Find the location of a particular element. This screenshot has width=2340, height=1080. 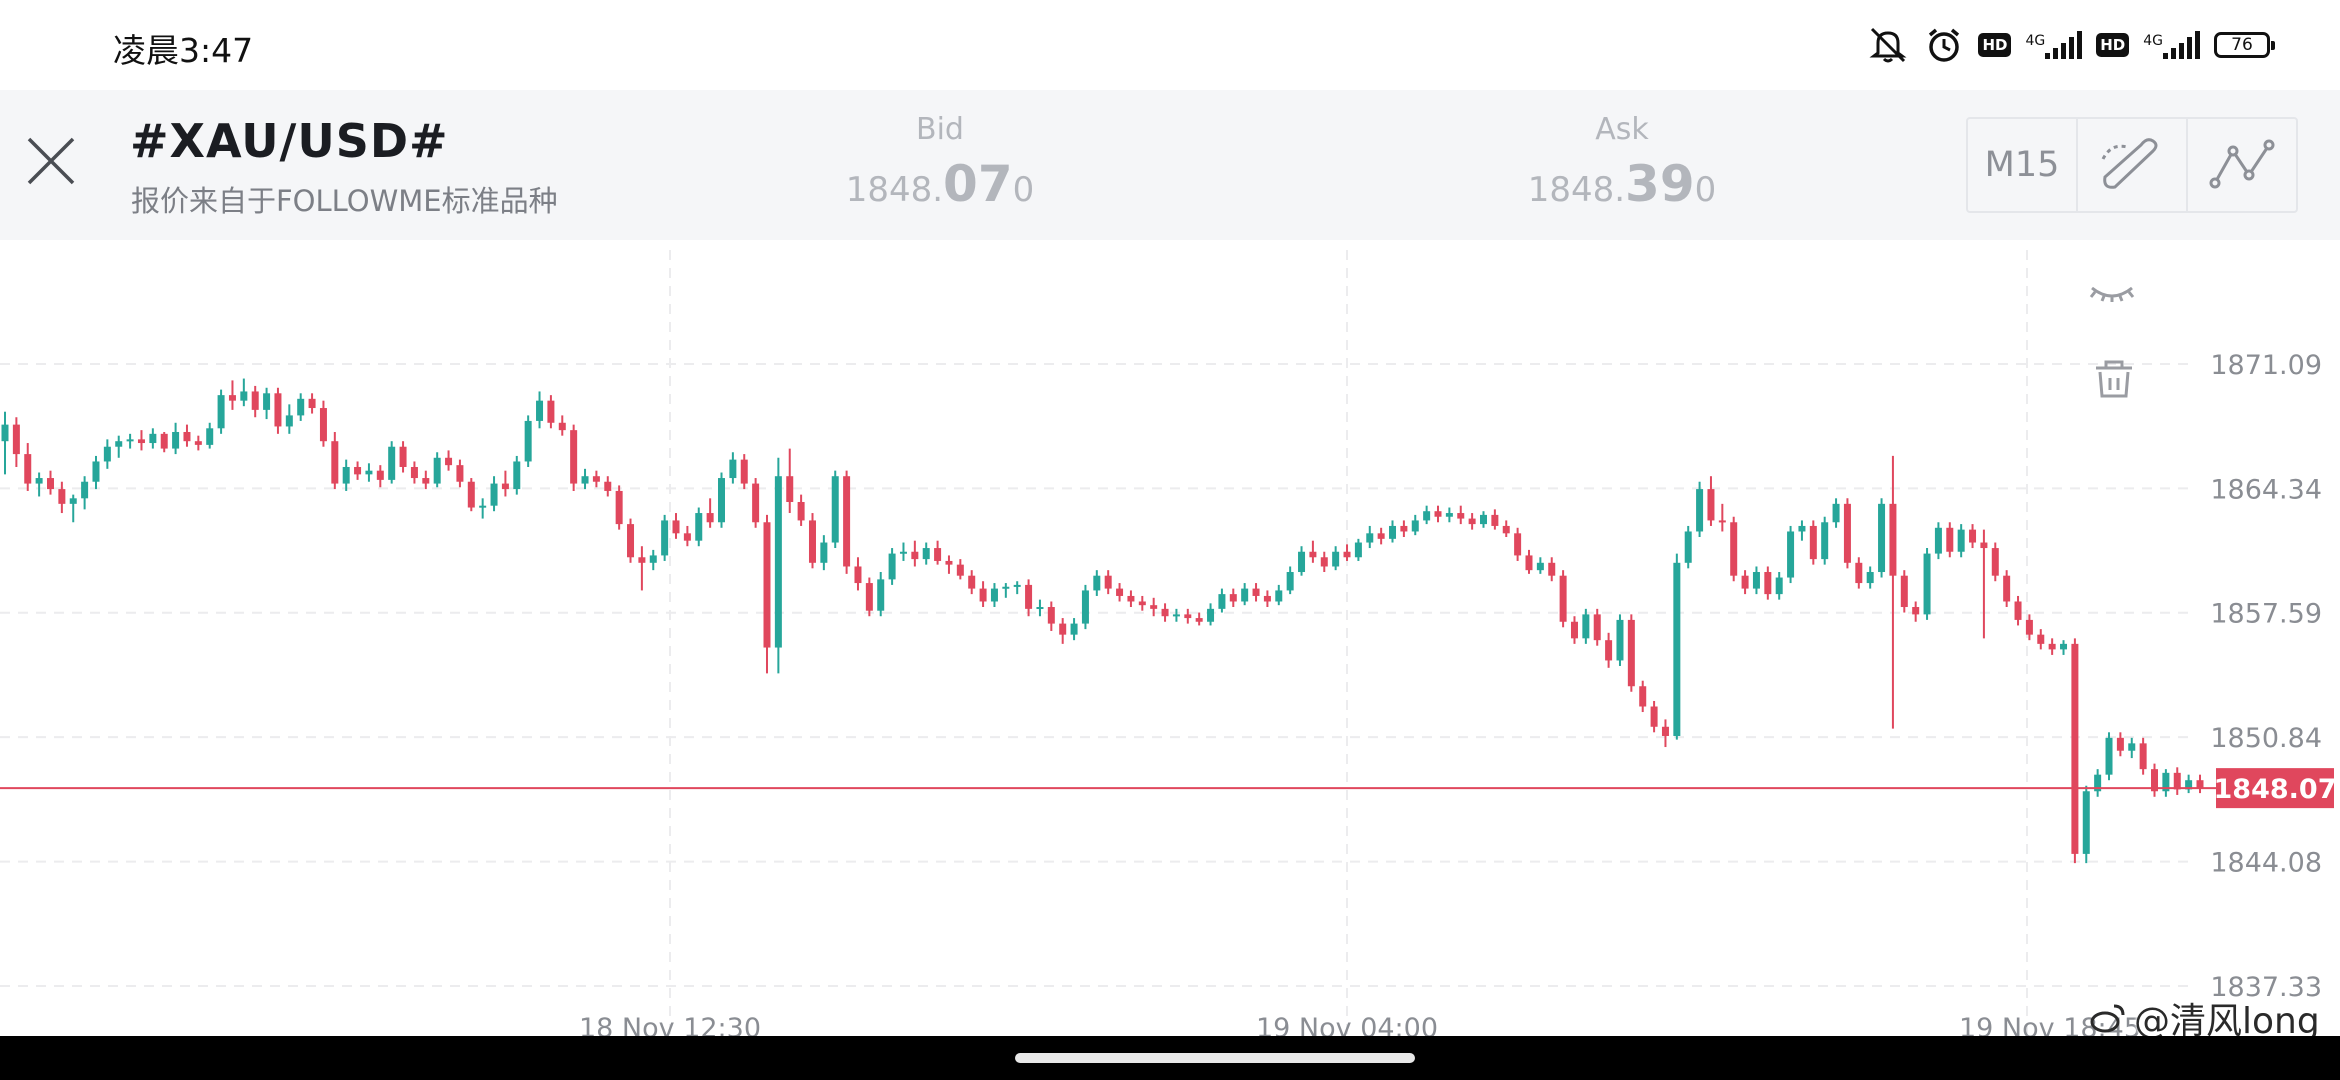

ask-label: Ask is located at coordinates (1622, 129).